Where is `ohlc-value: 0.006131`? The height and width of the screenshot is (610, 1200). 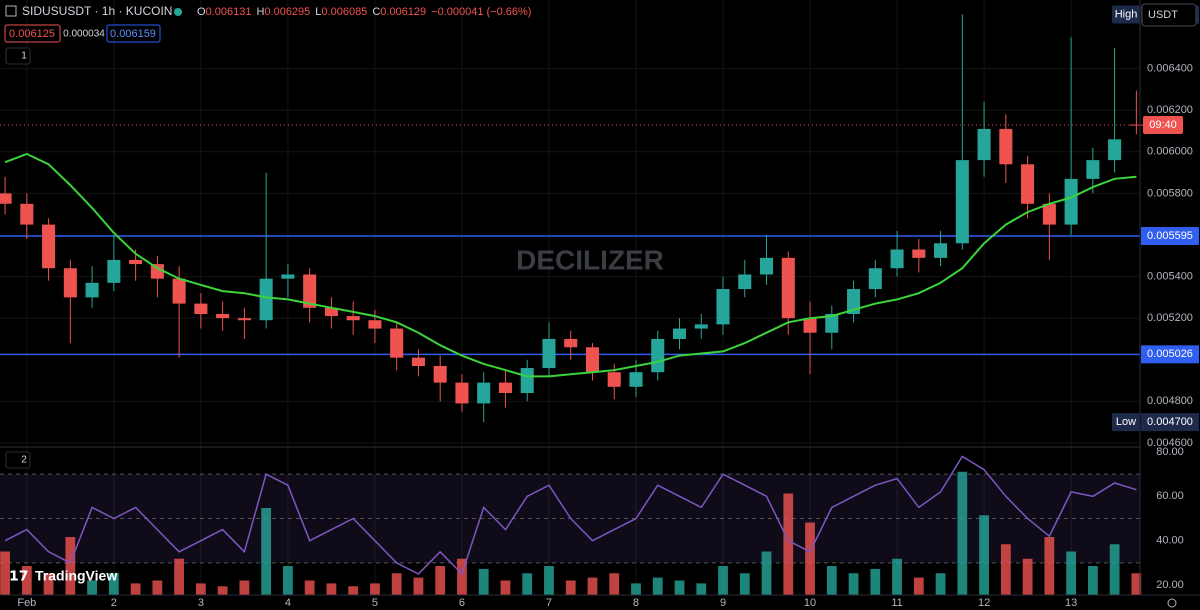 ohlc-value: 0.006131 is located at coordinates (229, 12).